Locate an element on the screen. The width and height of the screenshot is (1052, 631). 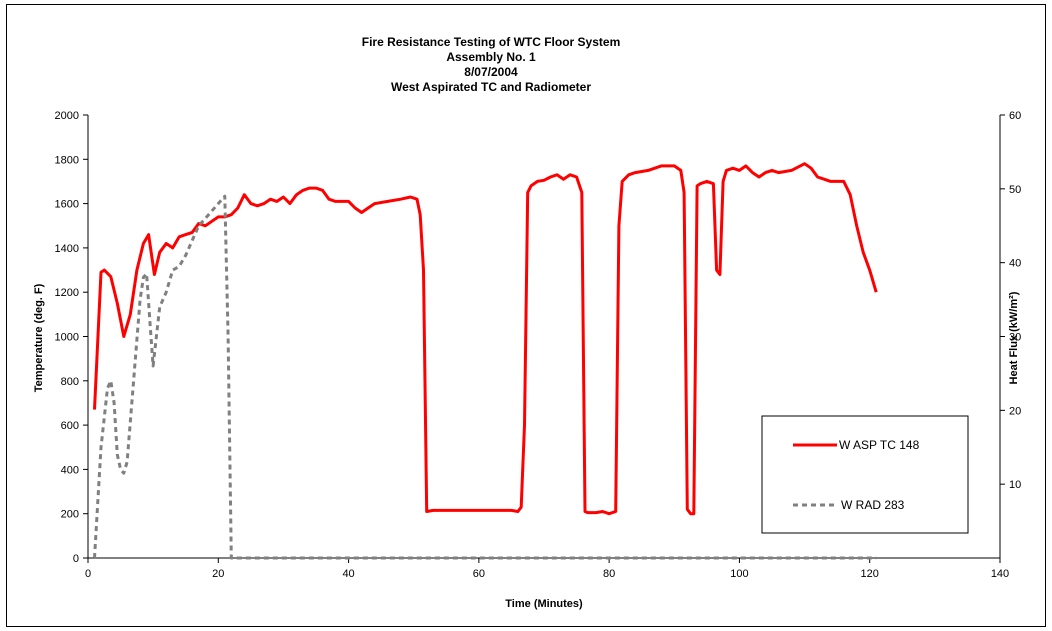
y-axis-label-left: Temperature (deg. F) is located at coordinates (39, 337).